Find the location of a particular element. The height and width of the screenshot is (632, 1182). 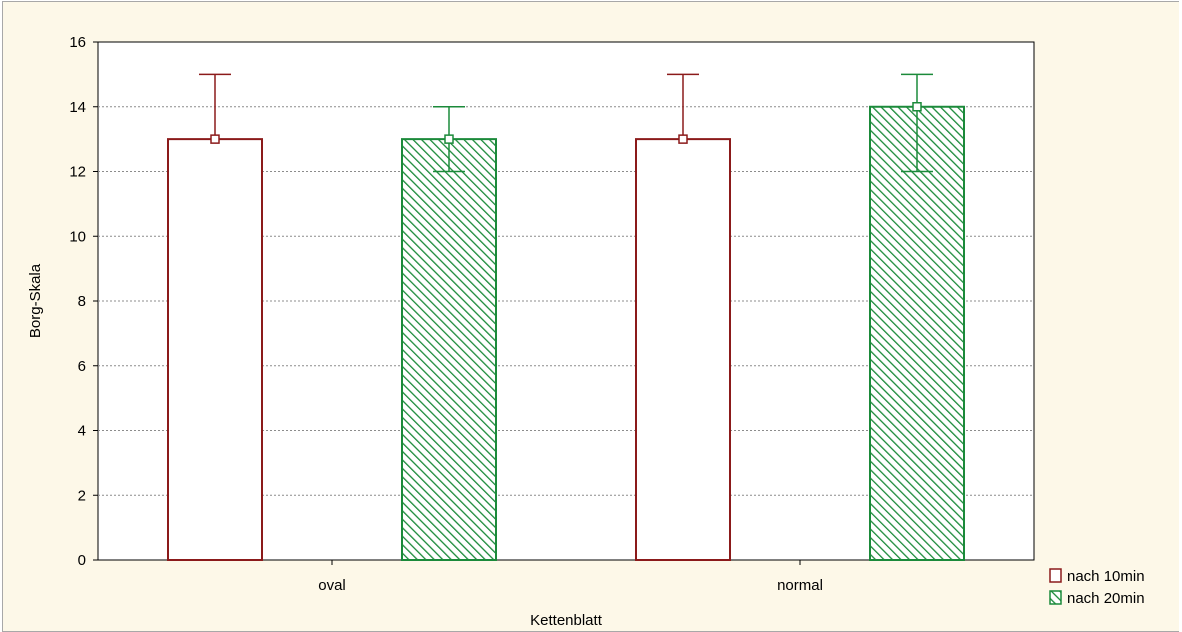

x-axis-label: Kettenblatt is located at coordinates (566, 620).